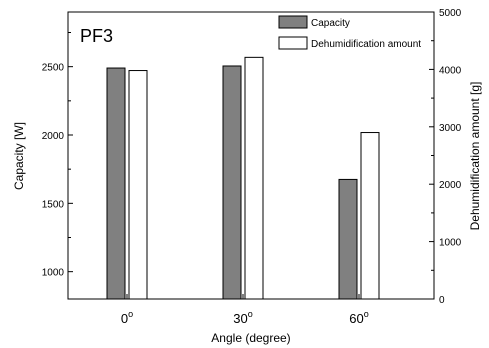 The height and width of the screenshot is (348, 489). What do you see at coordinates (349, 32) in the screenshot?
I see `legend: Capacity Dehumidification amount` at bounding box center [349, 32].